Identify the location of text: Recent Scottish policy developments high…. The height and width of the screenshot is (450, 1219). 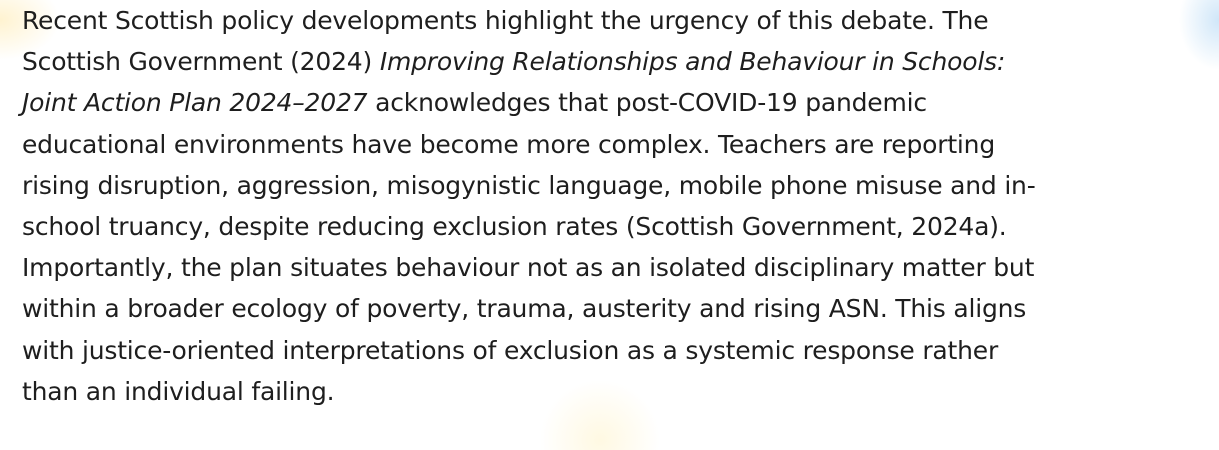
(505, 20).